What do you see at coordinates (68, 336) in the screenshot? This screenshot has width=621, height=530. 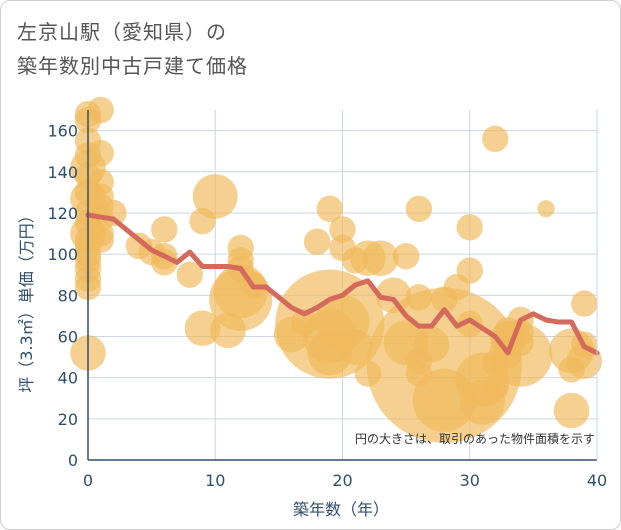 I see `y-tick-label: 60` at bounding box center [68, 336].